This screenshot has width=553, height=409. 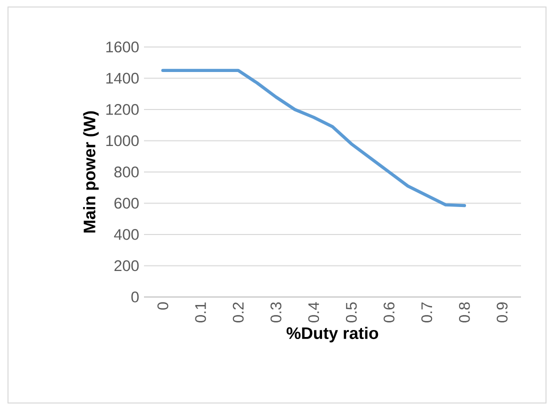 I want to click on y-tick-label: 1200, so click(x=122, y=109).